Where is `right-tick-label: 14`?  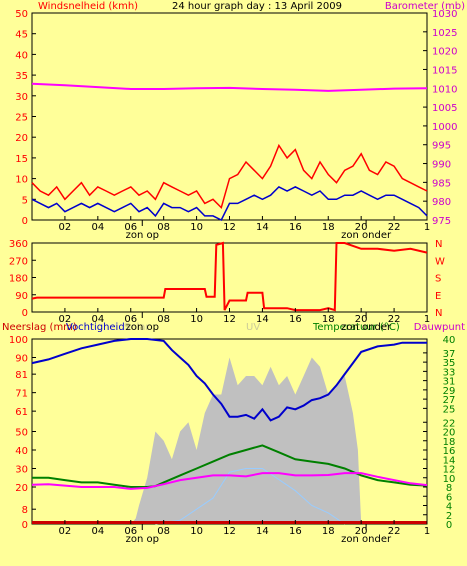
right-tick-label: 14 is located at coordinates (449, 460).